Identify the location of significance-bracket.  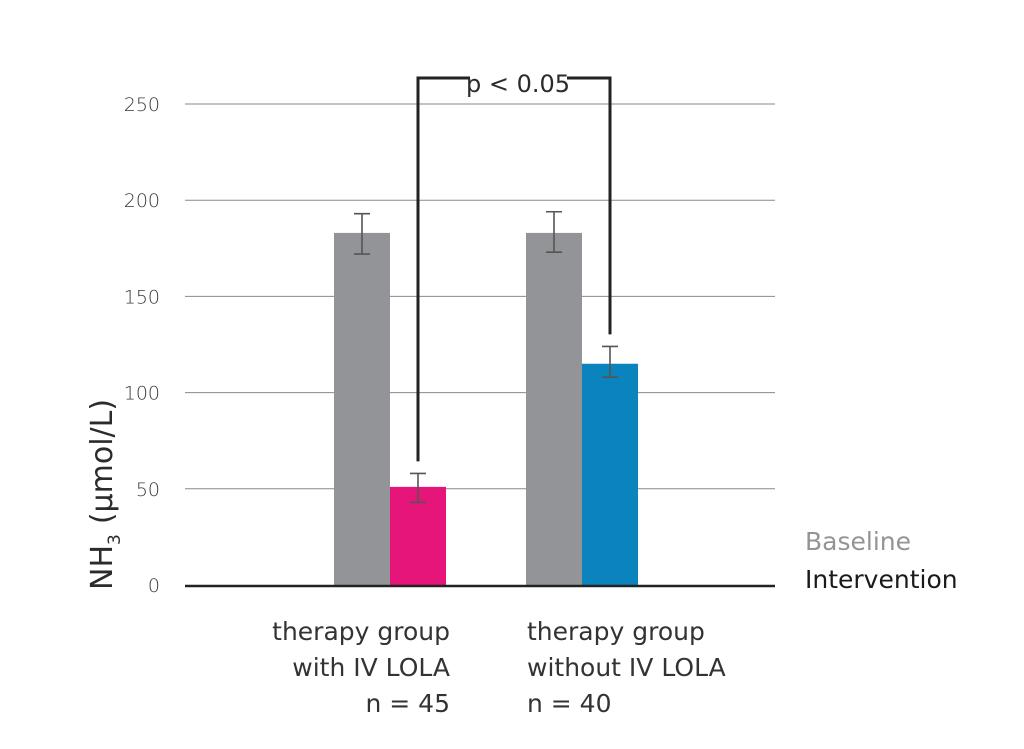
(514, 269).